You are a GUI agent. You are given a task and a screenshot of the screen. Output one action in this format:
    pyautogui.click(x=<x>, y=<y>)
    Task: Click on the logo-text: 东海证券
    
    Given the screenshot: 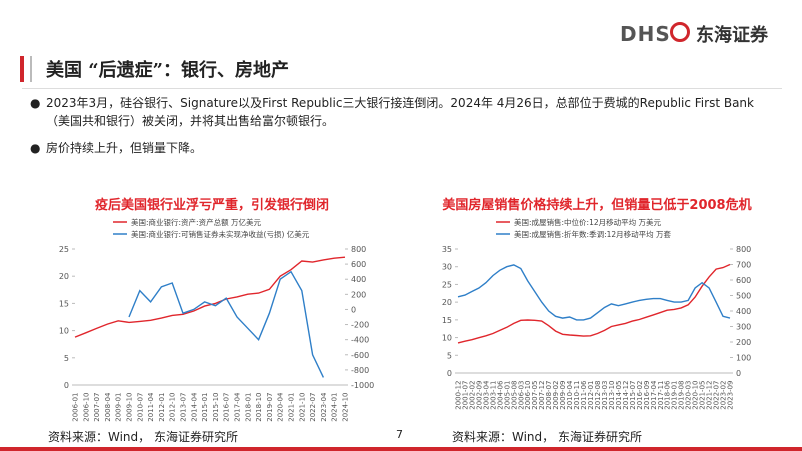 What is the action you would take?
    pyautogui.click(x=732, y=35)
    